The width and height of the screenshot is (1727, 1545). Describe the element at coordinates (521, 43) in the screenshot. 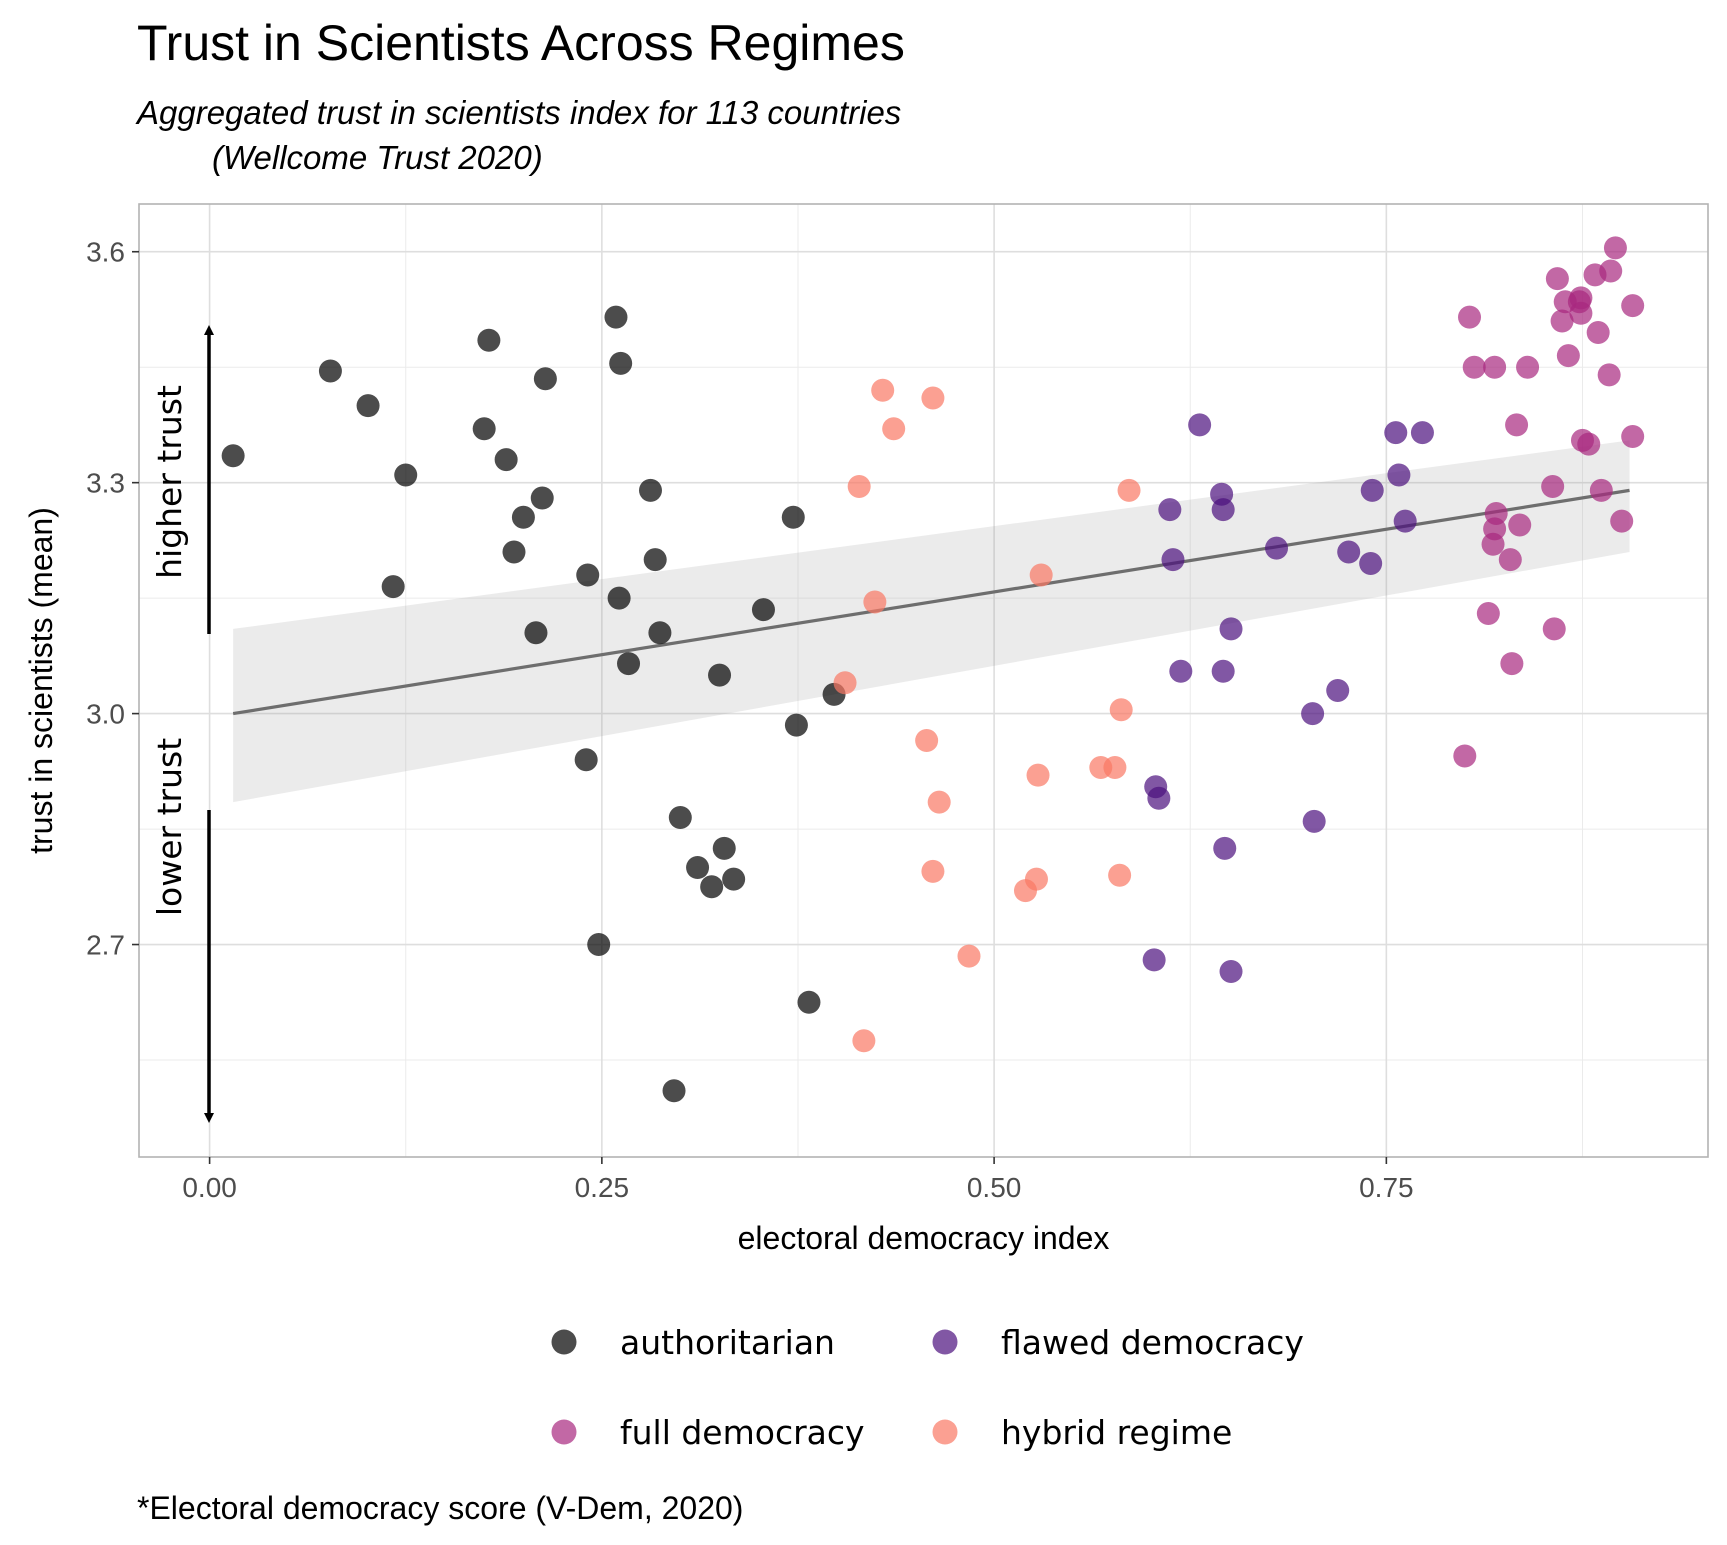

I see `chart-title: Trust in Scientists Across Regimes` at that location.